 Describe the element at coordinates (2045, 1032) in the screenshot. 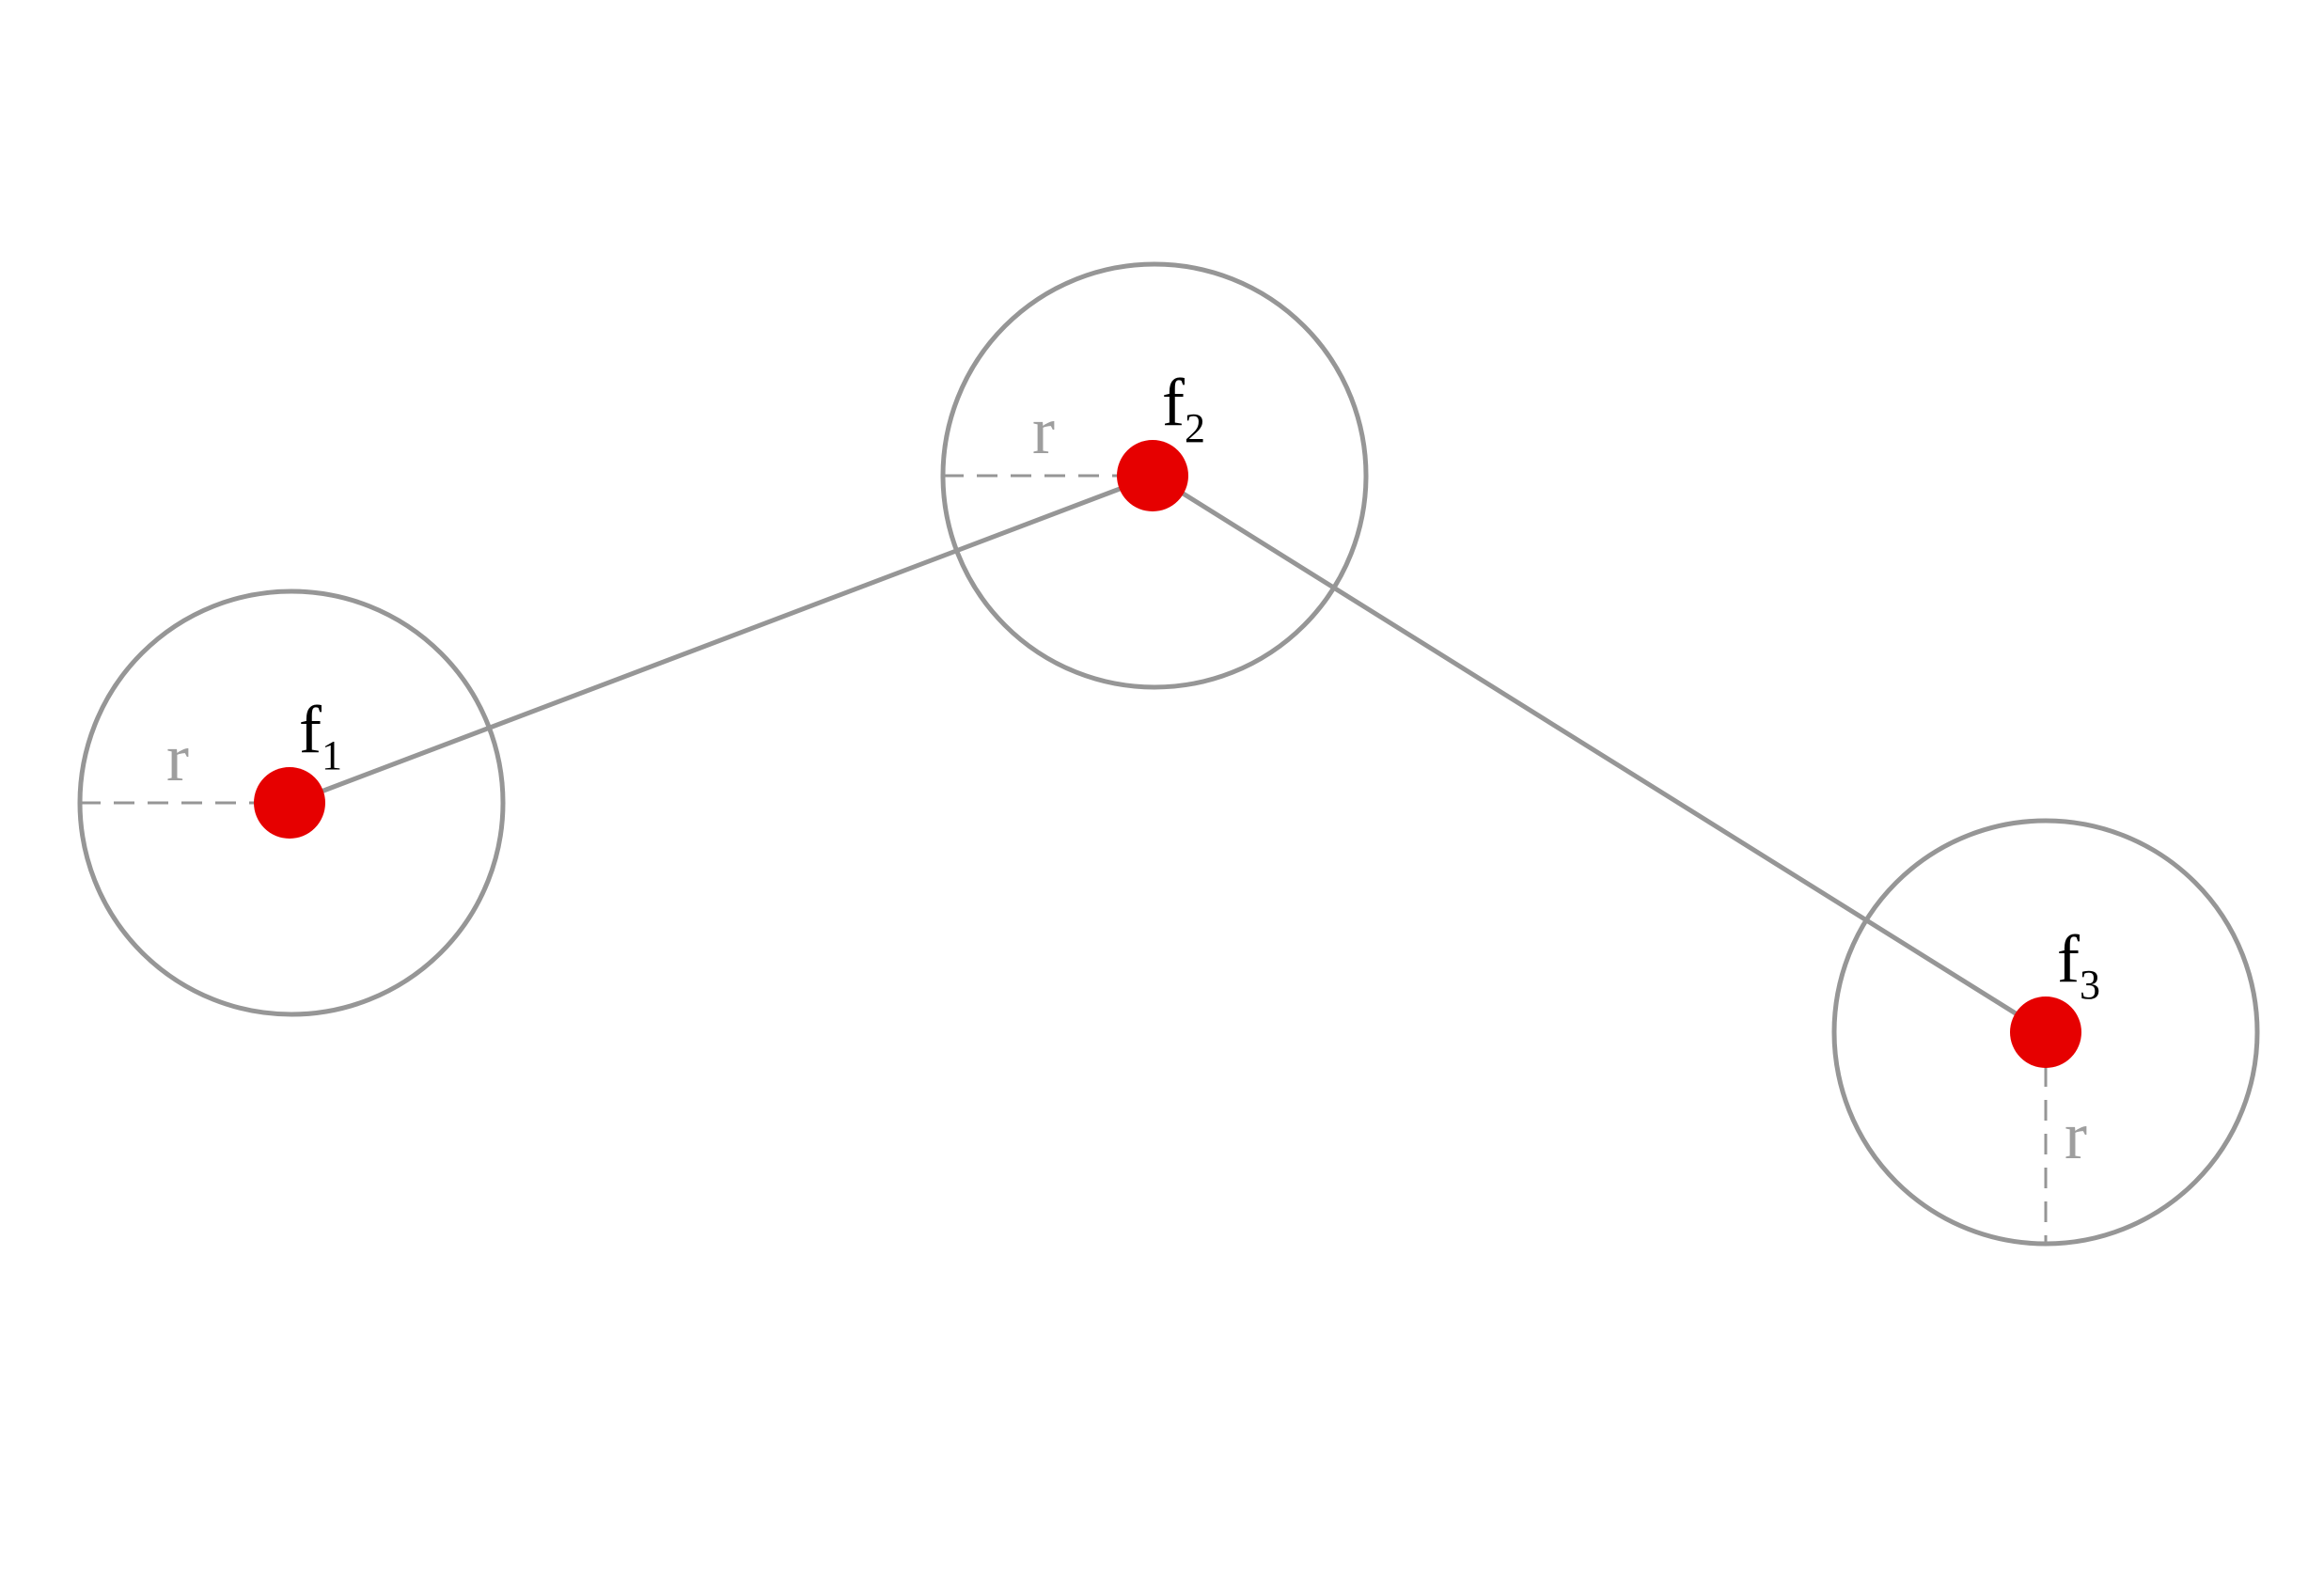

I see `node-f3` at that location.